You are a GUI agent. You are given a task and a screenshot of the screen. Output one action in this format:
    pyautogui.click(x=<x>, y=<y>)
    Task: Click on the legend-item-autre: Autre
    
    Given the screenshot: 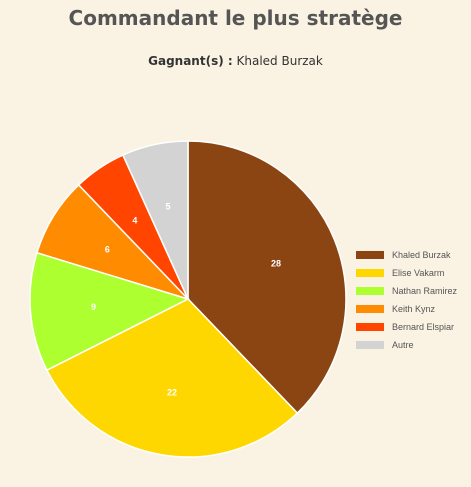 What is the action you would take?
    pyautogui.click(x=406, y=345)
    